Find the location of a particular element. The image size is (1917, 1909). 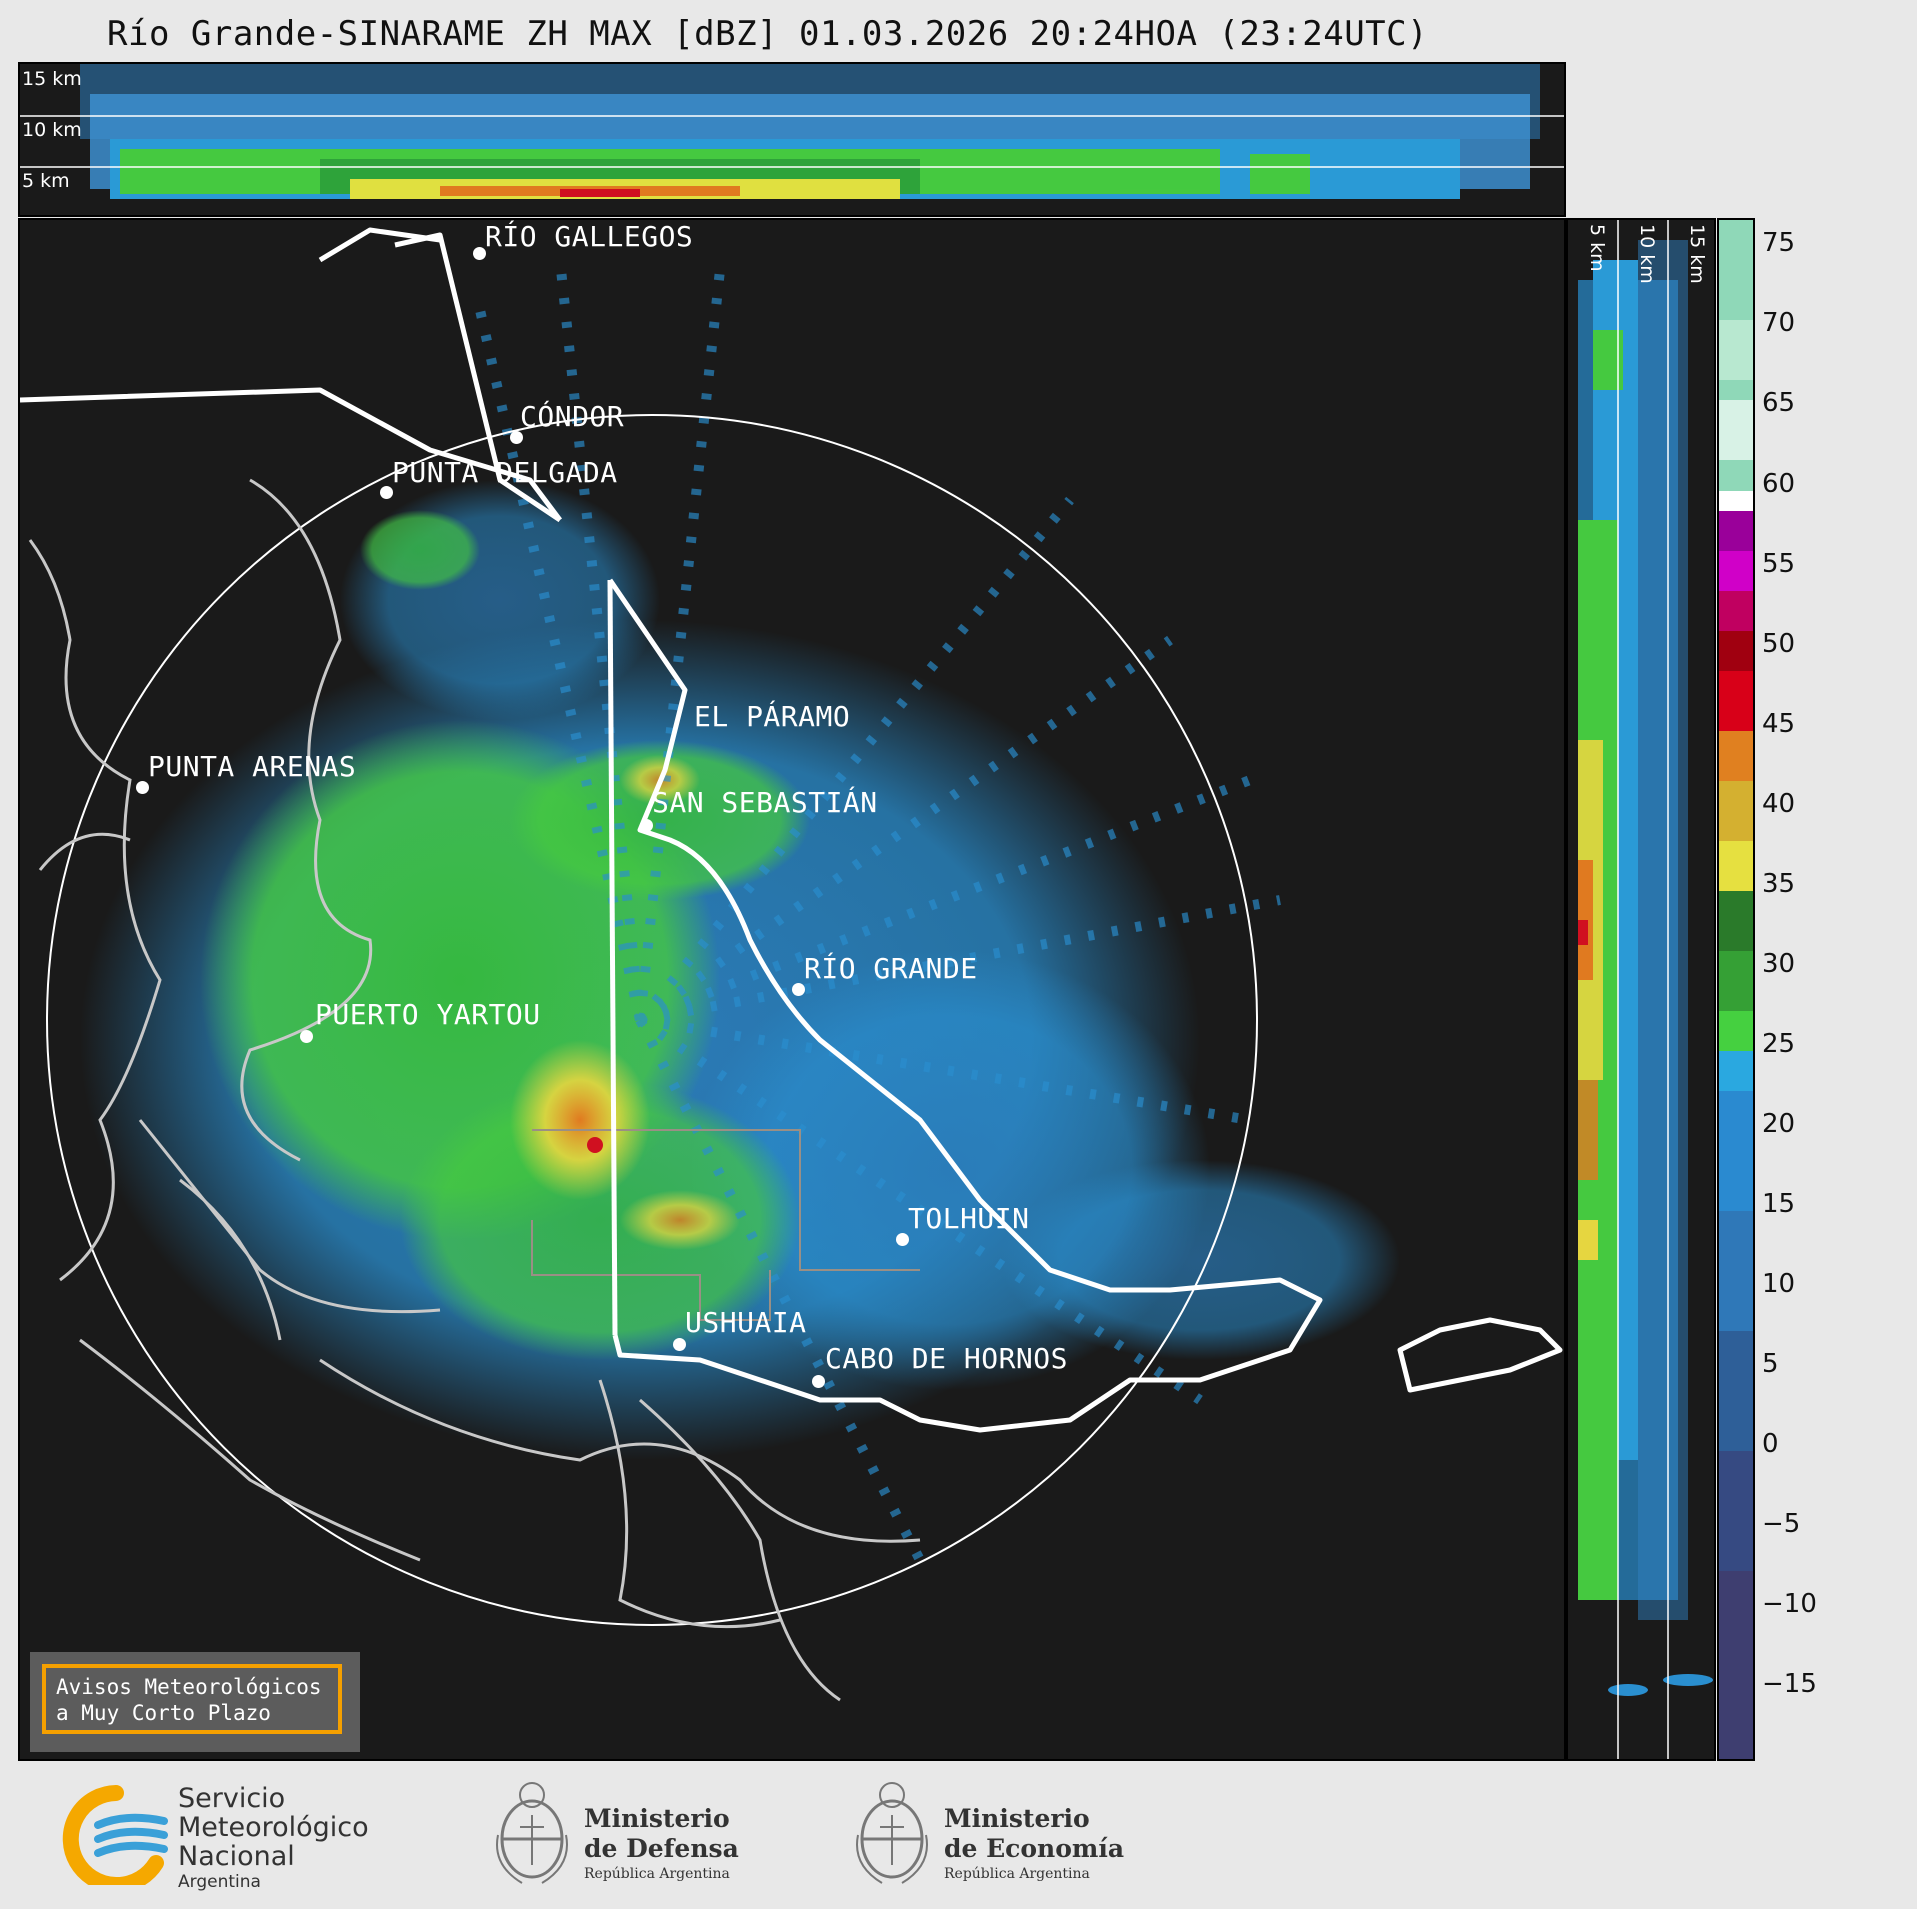

colorbar-tick: 75 is located at coordinates (1779, 243).